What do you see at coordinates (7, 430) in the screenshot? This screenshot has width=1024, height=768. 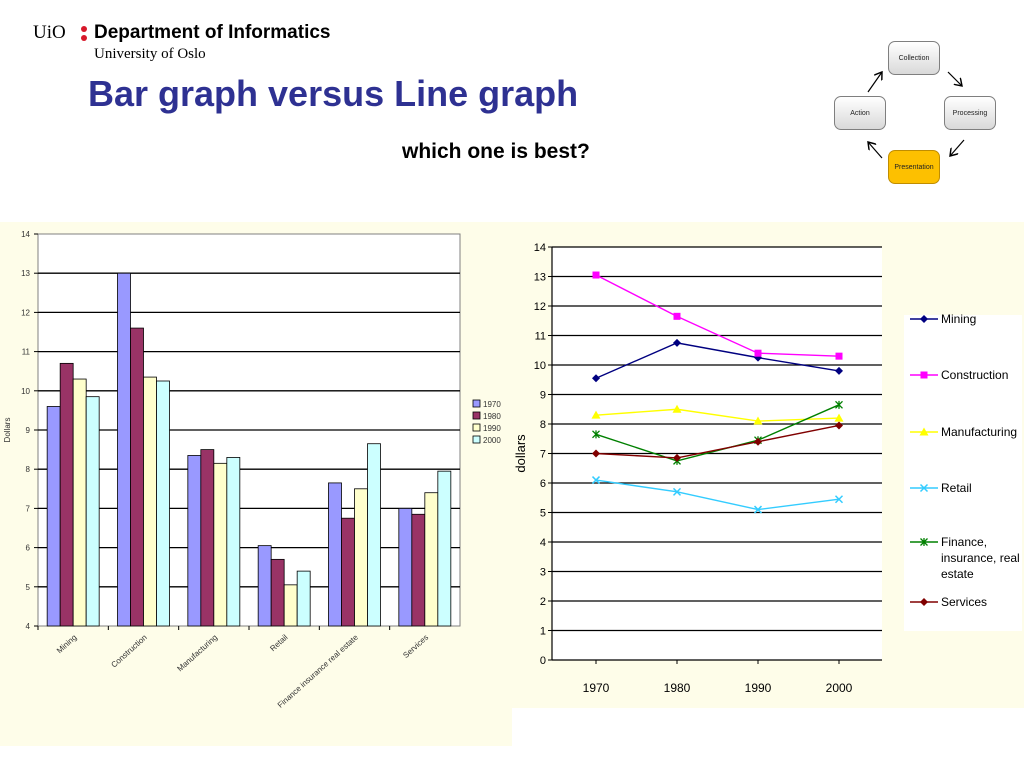 I see `y-axis-label: Dollars` at bounding box center [7, 430].